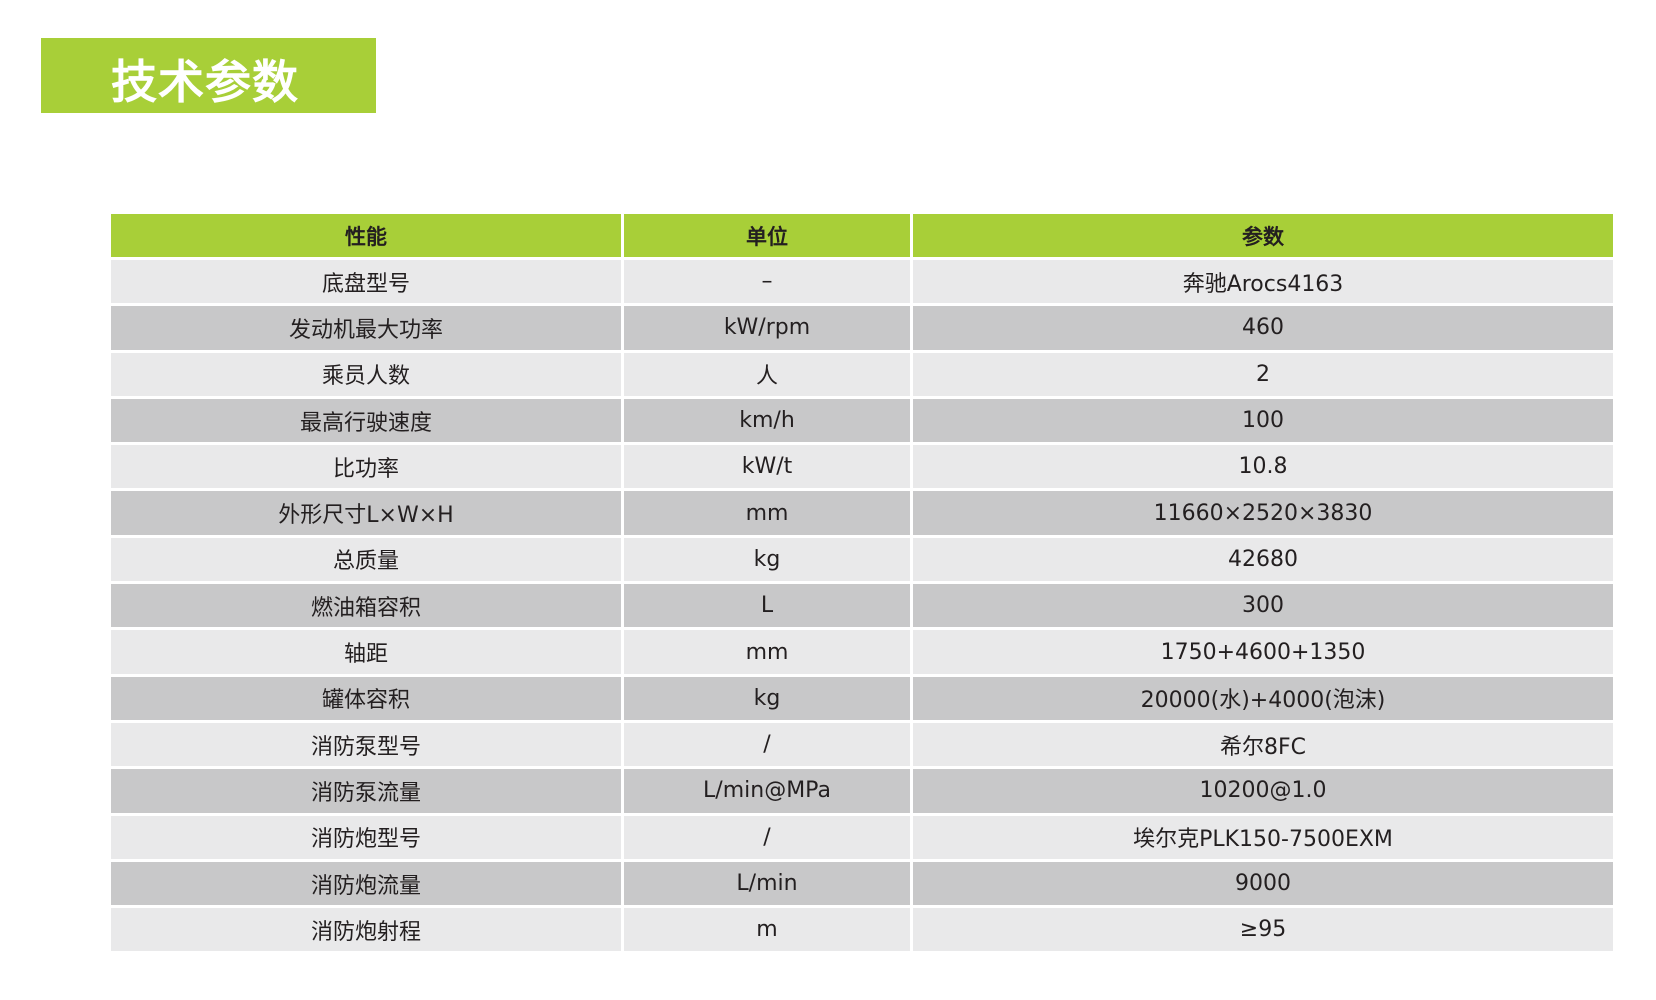  I want to click on cell-unit: L, so click(767, 606).